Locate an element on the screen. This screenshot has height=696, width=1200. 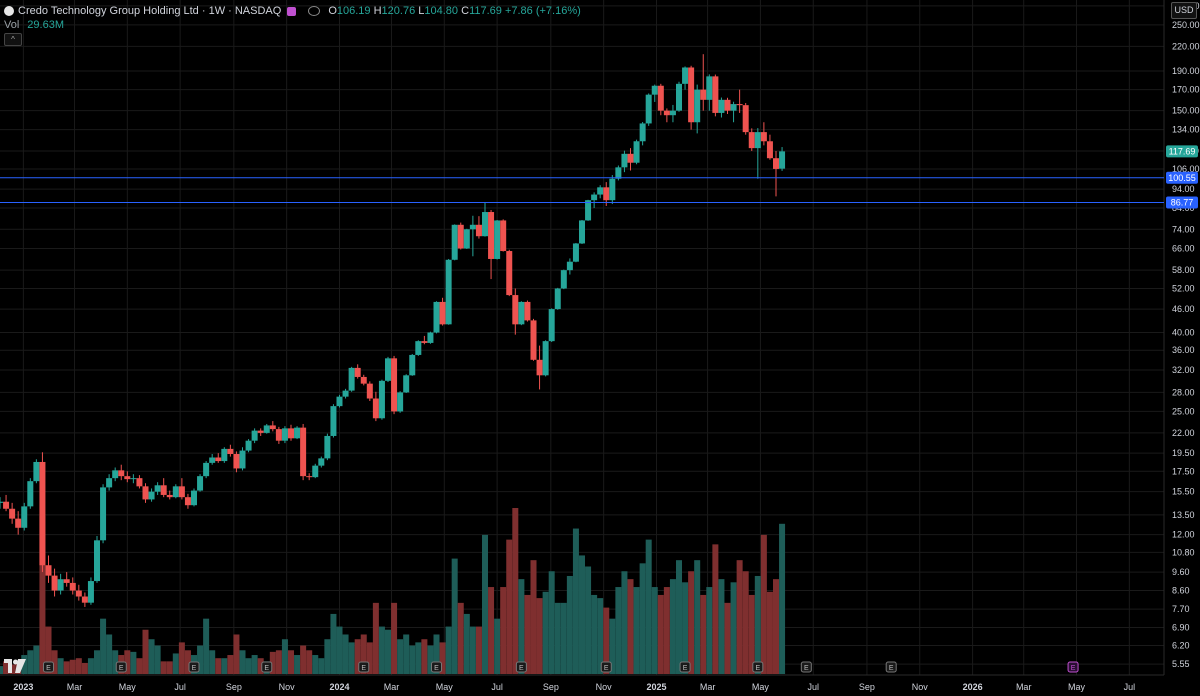
company-logo-icon is located at coordinates (9, 11).